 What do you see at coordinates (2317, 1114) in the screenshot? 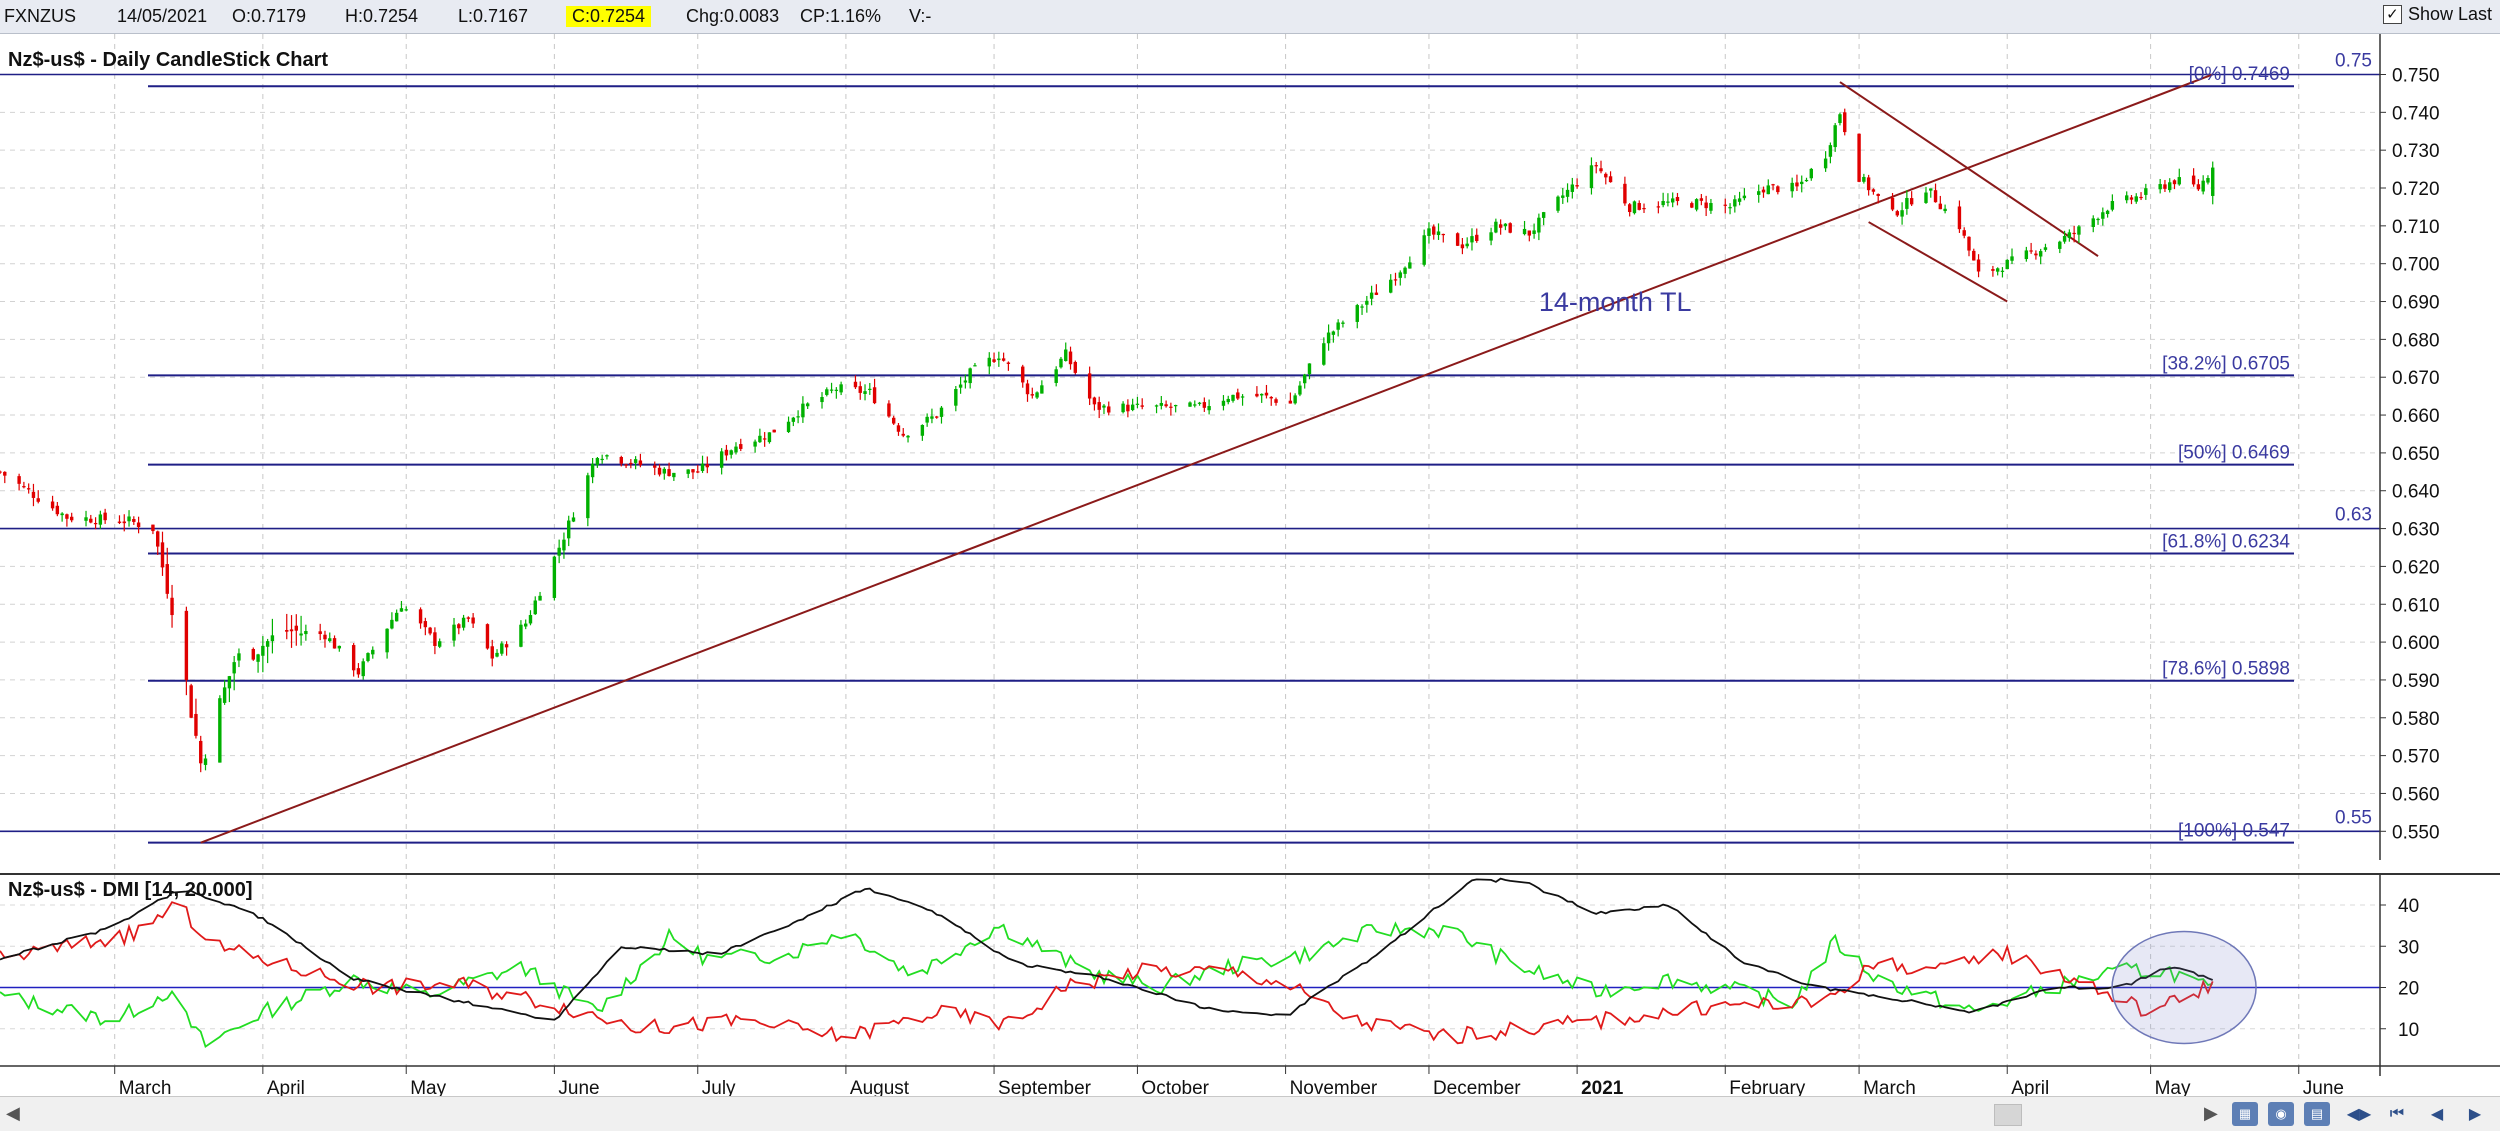
I see `print-icon: ▤` at bounding box center [2317, 1114].